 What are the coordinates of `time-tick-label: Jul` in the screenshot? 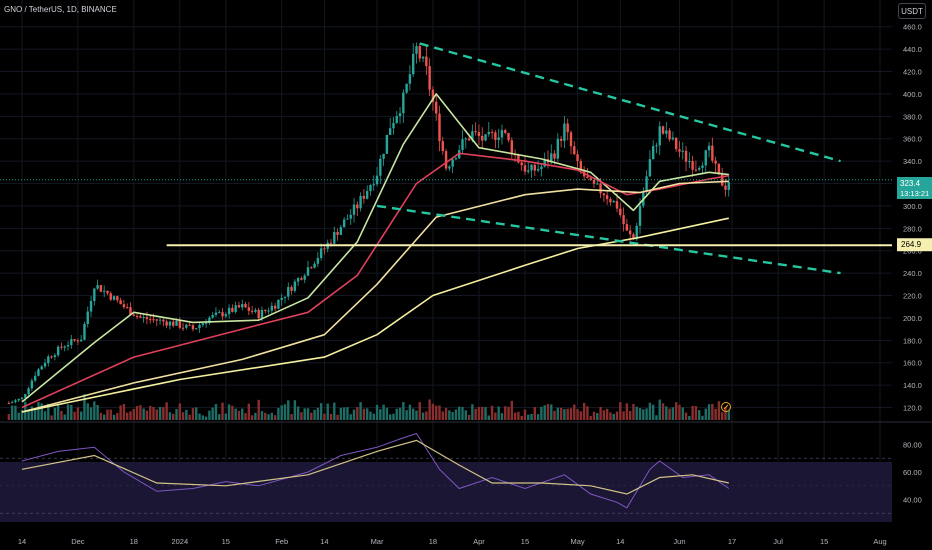 It's located at (778, 541).